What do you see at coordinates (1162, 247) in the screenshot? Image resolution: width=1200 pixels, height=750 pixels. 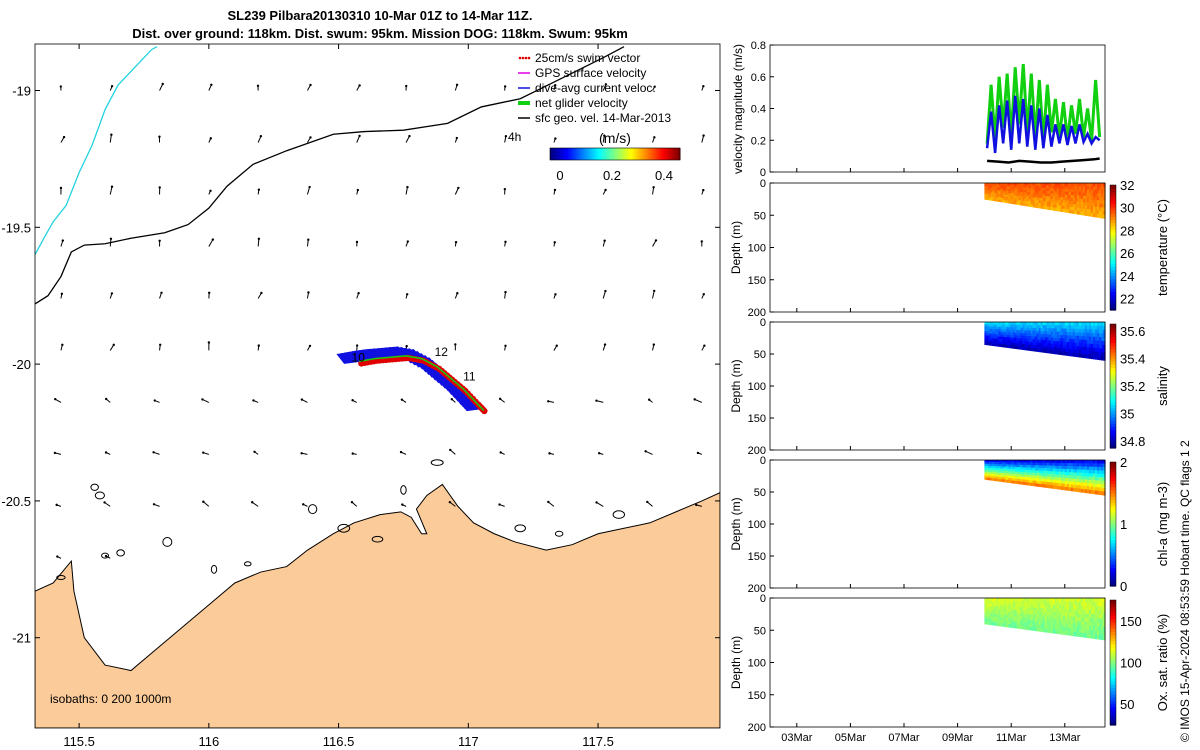 I see `panel-colorbar-label: temperature (°C)` at bounding box center [1162, 247].